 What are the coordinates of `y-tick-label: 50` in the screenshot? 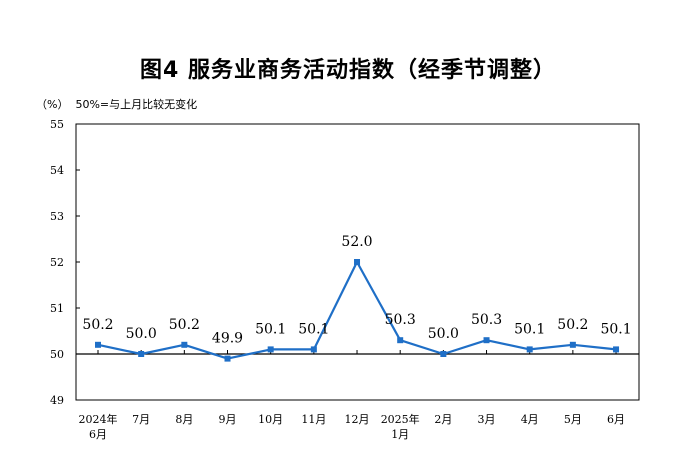 It's located at (57, 354).